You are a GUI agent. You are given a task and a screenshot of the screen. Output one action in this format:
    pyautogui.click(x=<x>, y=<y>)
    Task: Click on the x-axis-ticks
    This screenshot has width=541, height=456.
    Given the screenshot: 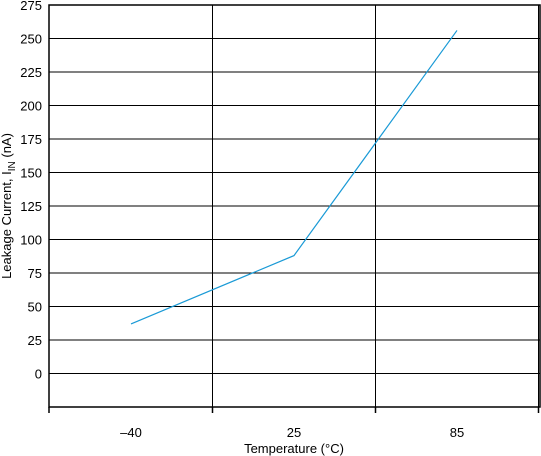 What is the action you would take?
    pyautogui.click(x=294, y=410)
    